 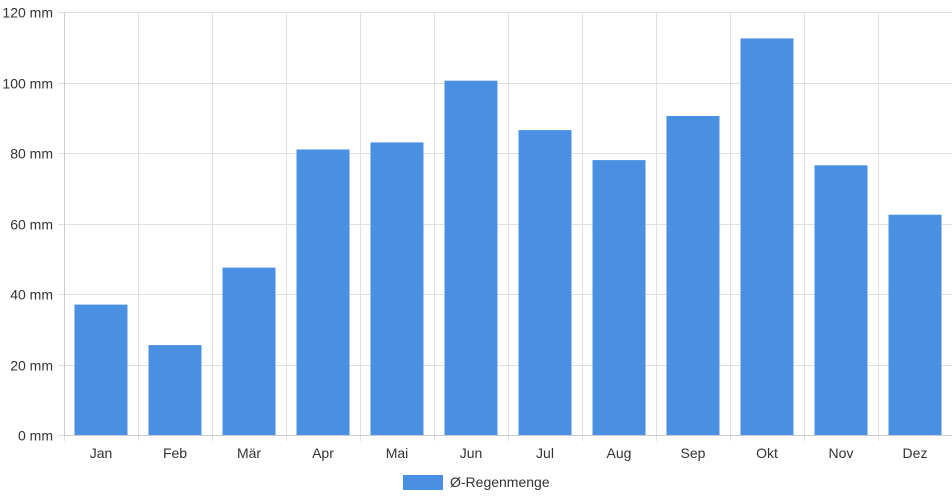 I want to click on bar-mär, so click(x=249, y=351).